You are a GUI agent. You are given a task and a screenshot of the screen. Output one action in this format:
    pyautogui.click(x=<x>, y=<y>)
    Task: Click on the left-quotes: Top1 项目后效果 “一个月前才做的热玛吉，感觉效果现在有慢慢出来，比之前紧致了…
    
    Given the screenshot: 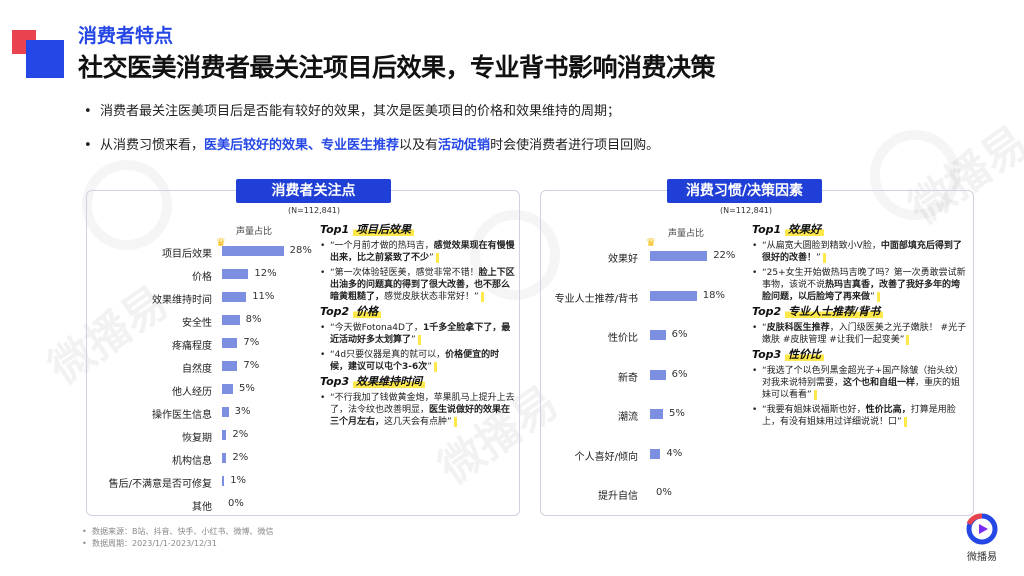 What is the action you would take?
    pyautogui.click(x=418, y=327)
    